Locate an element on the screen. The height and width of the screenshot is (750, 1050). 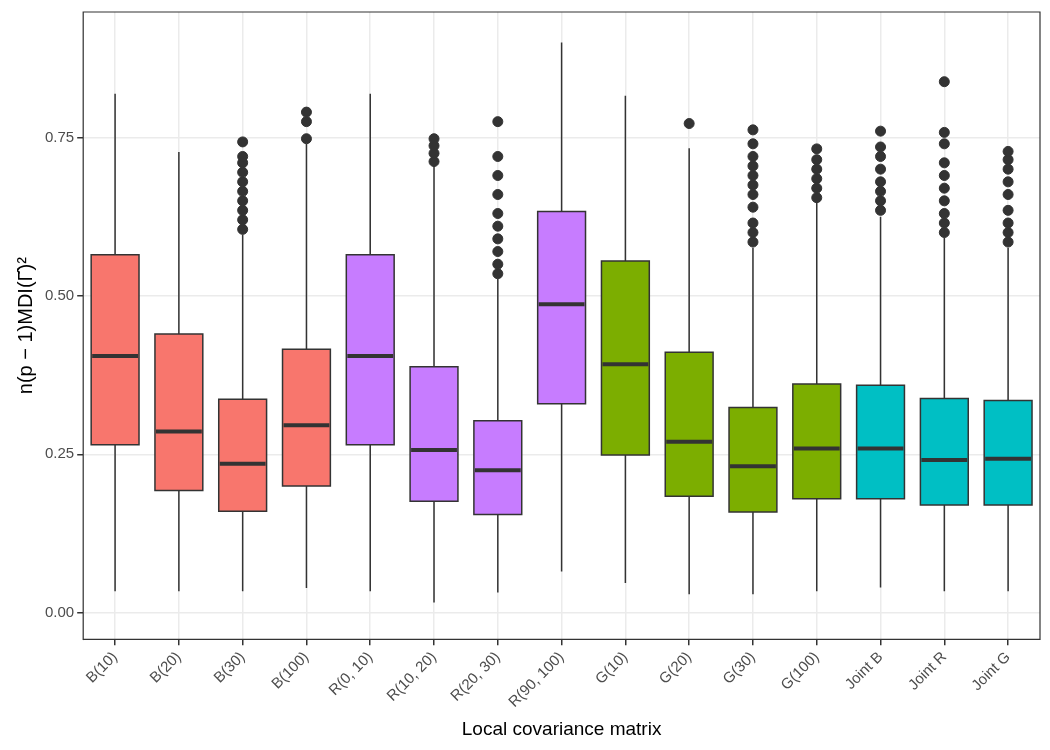
y-tick-label: 0.50 is located at coordinates (59, 295).